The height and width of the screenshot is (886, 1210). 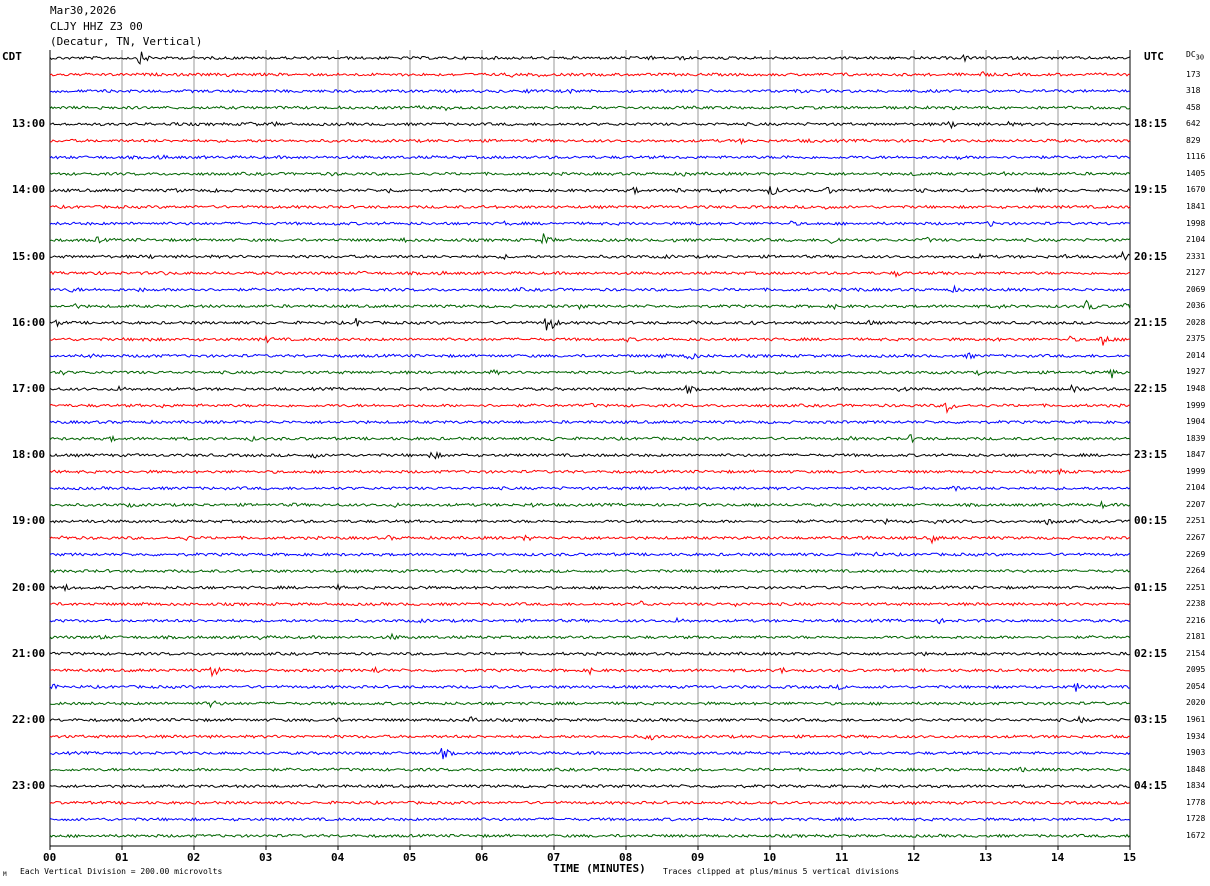 I want to click on hour-label-left: 22:00, so click(x=29, y=719).